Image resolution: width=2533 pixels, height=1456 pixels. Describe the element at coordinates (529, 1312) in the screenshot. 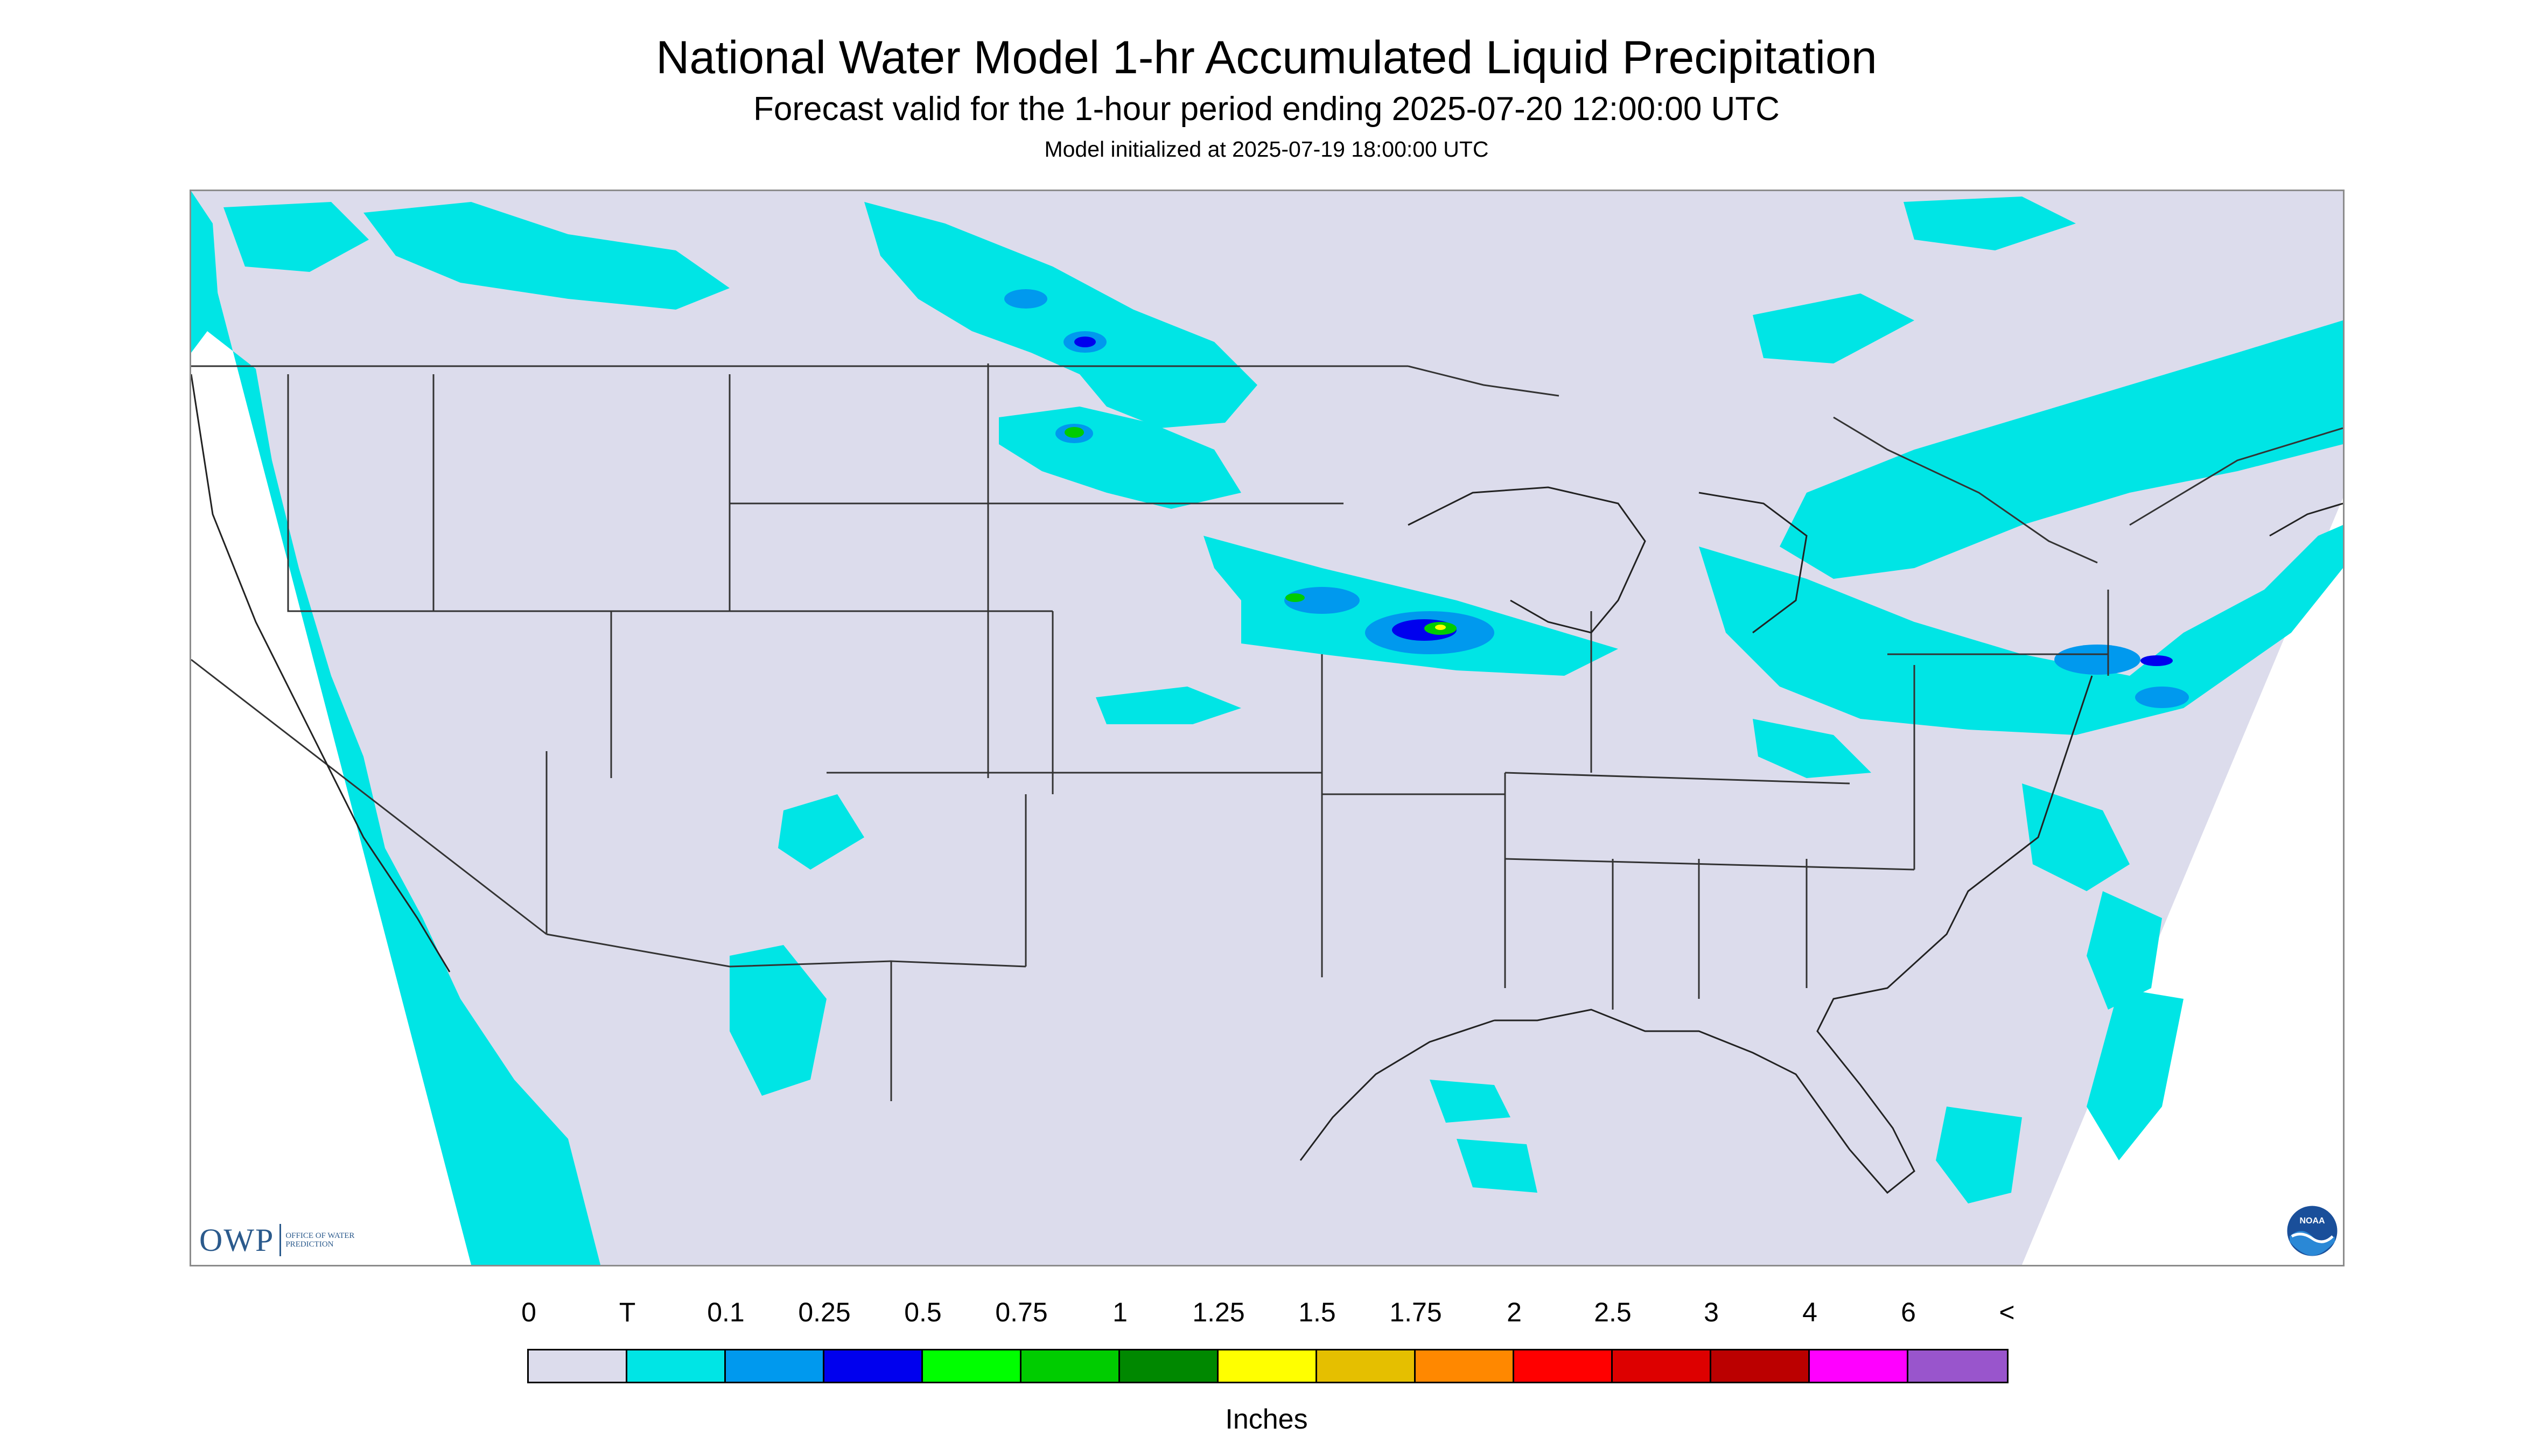

I see `legend-tick-label: 0` at that location.